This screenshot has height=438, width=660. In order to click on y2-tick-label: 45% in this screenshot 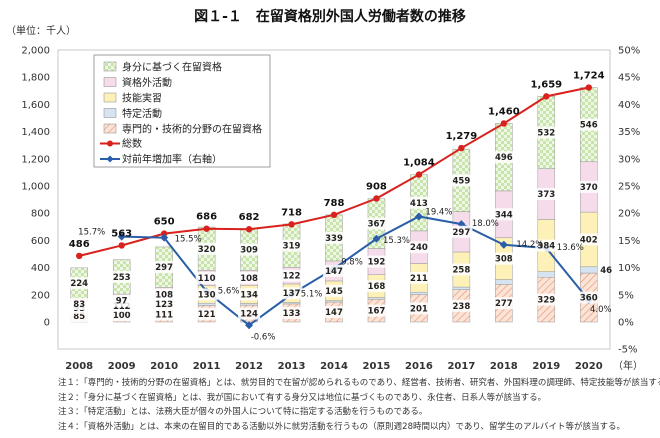, I will do `click(629, 78)`.